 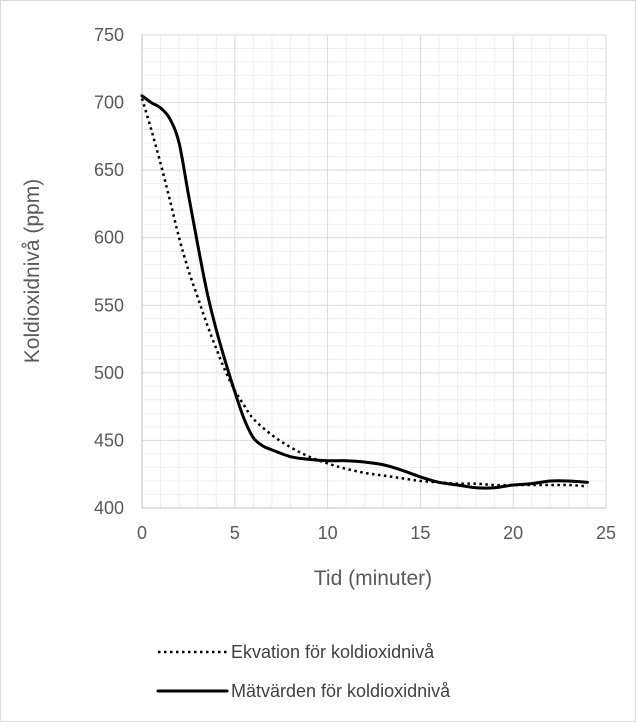 What do you see at coordinates (235, 533) in the screenshot?
I see `x-tick-label: 5` at bounding box center [235, 533].